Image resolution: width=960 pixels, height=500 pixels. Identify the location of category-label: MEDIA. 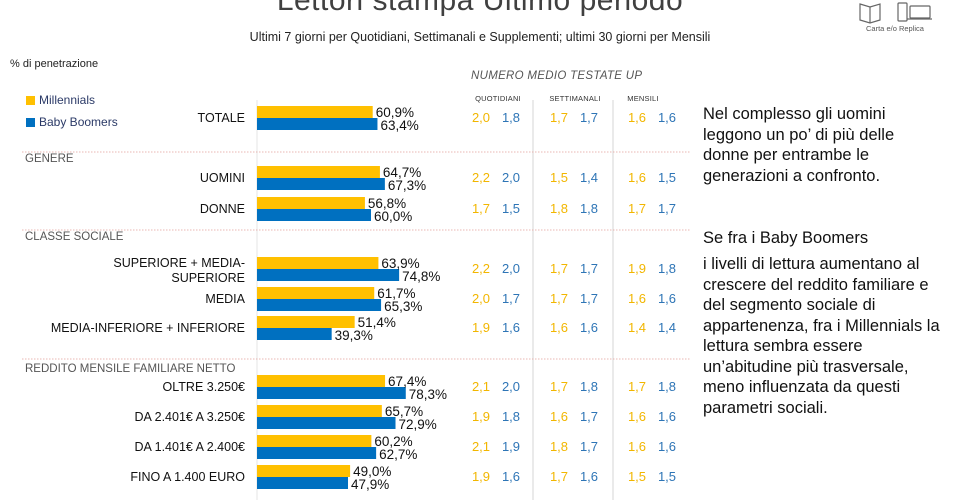
(225, 299).